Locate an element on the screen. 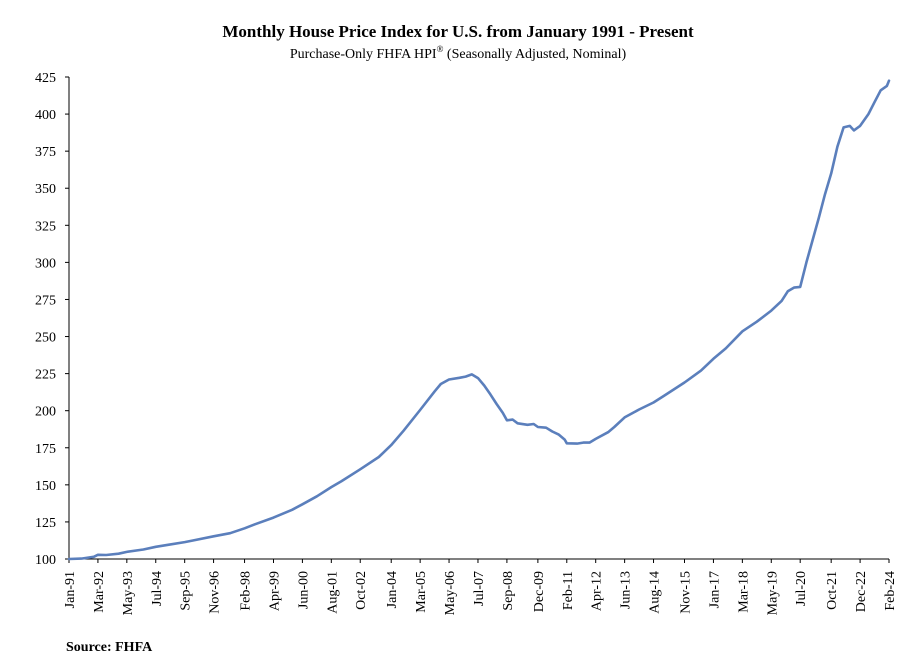 The width and height of the screenshot is (916, 667). y-tick-label: 375 is located at coordinates (45, 152).